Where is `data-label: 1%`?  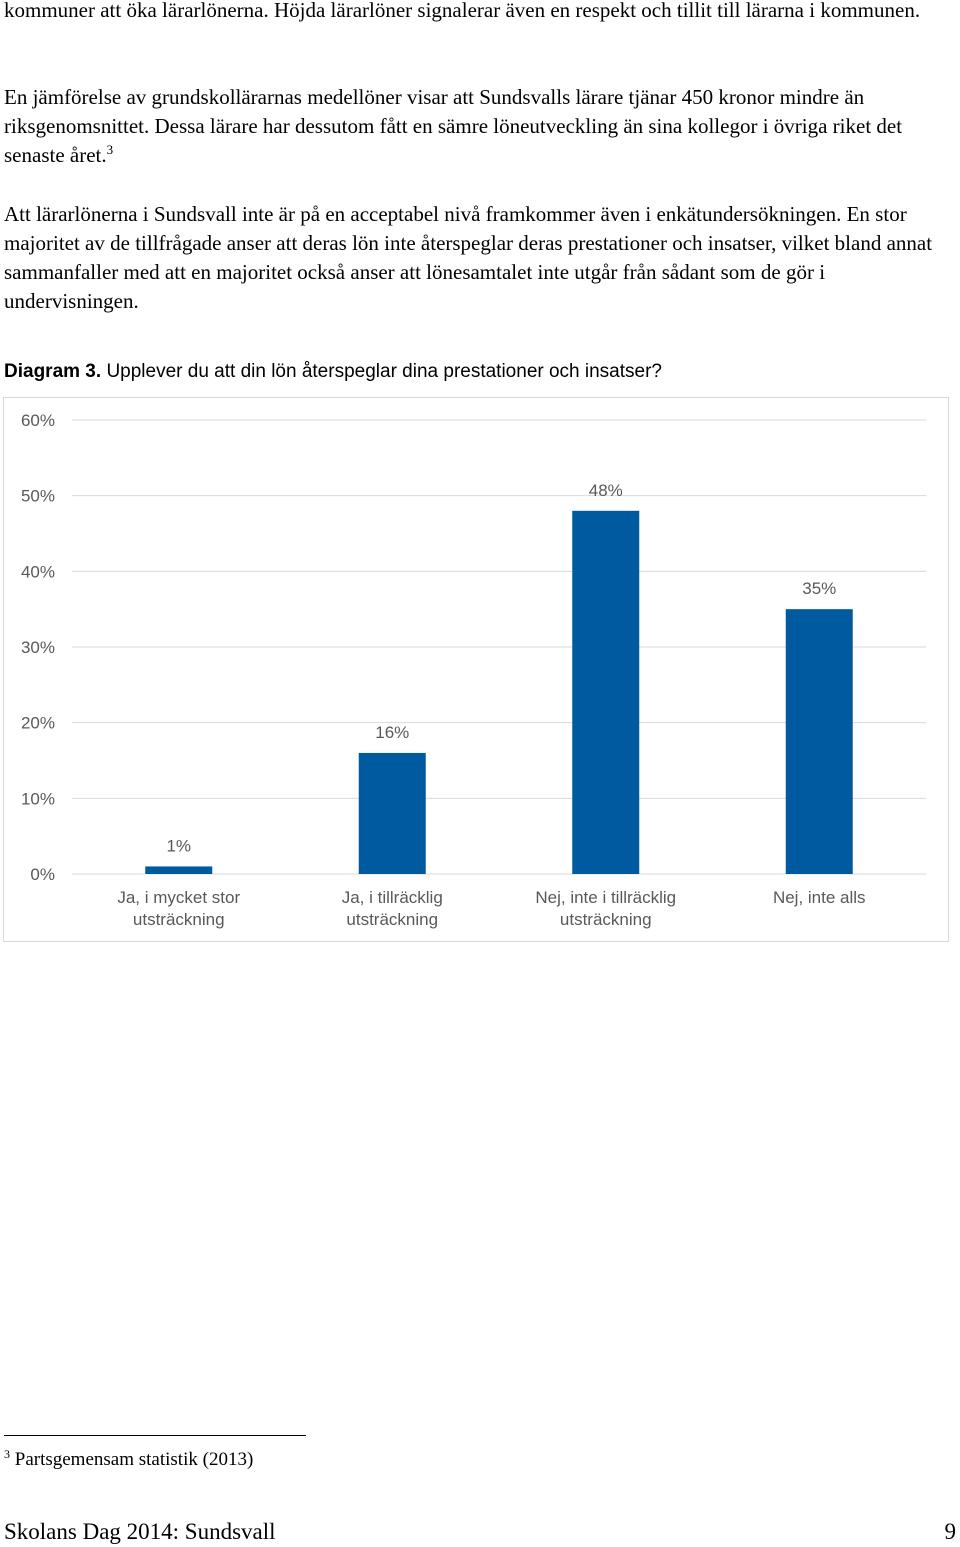
data-label: 1% is located at coordinates (178, 845).